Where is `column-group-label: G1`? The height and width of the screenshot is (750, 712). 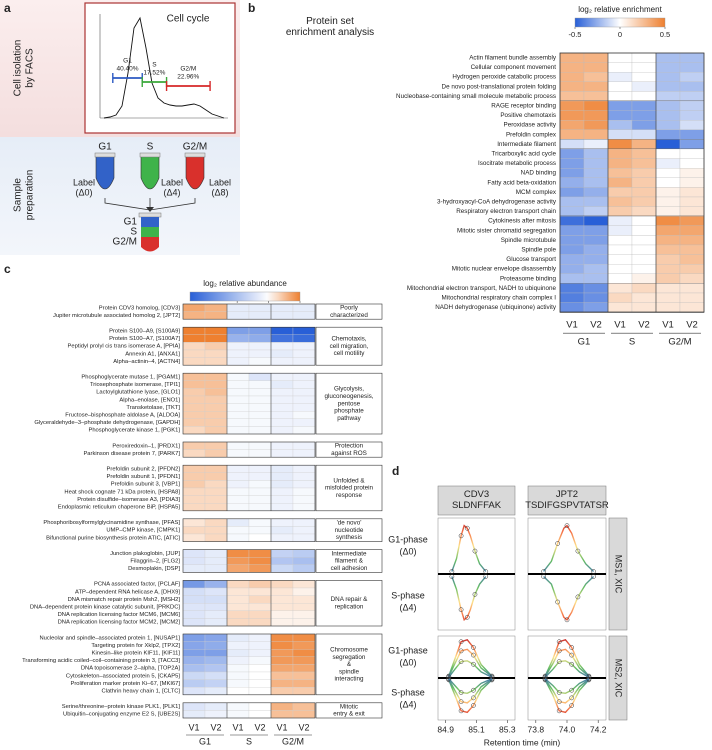
column-group-label: G1 is located at coordinates (205, 741).